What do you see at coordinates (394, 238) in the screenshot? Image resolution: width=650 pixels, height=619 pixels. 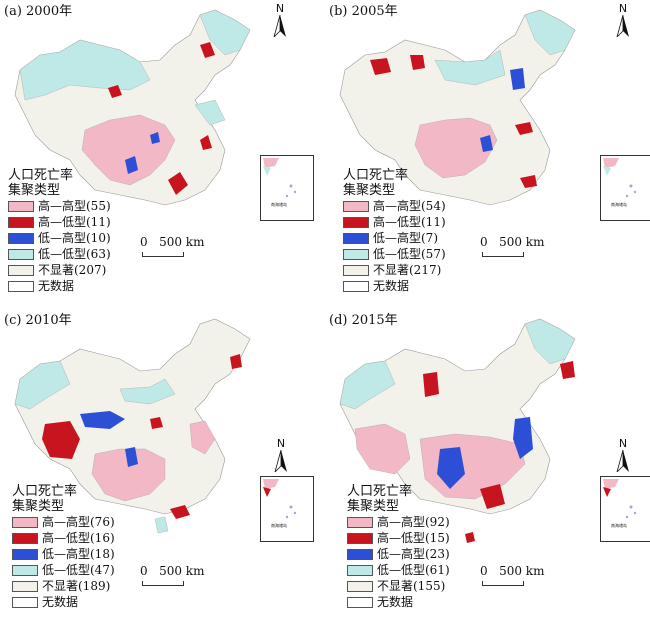 I see `legend-item-low-high: 低—高型(7)` at bounding box center [394, 238].